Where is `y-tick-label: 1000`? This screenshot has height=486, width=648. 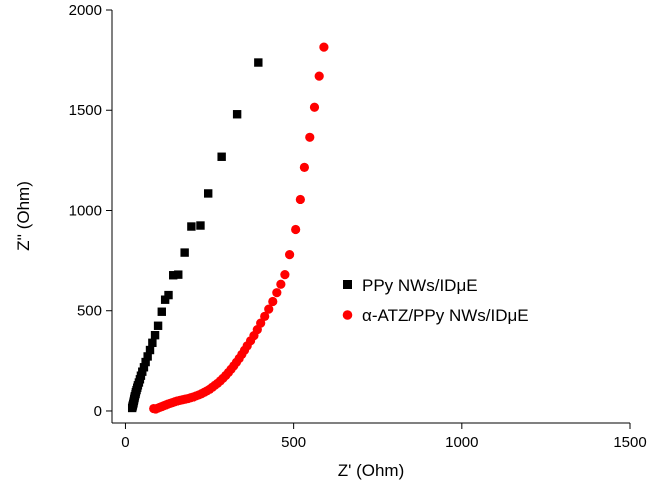
y-tick-label: 1000 is located at coordinates (85, 210).